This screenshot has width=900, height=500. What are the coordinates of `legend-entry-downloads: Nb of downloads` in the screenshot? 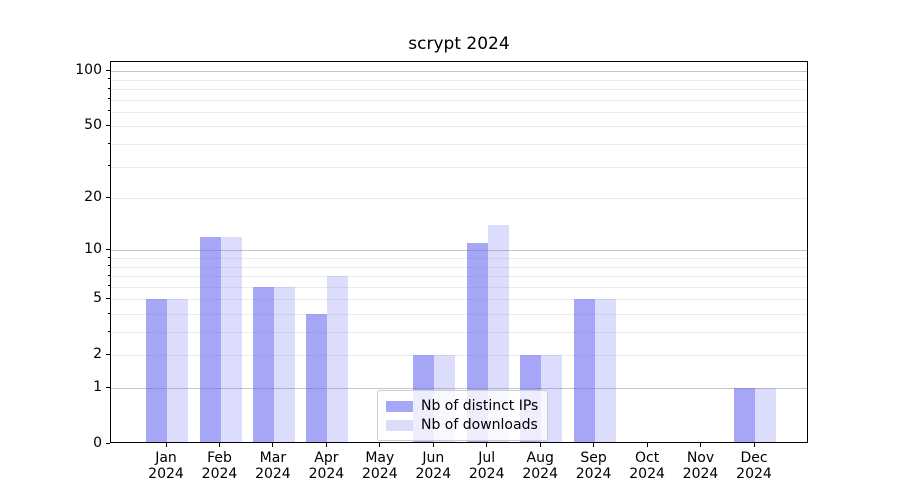 It's located at (462, 425).